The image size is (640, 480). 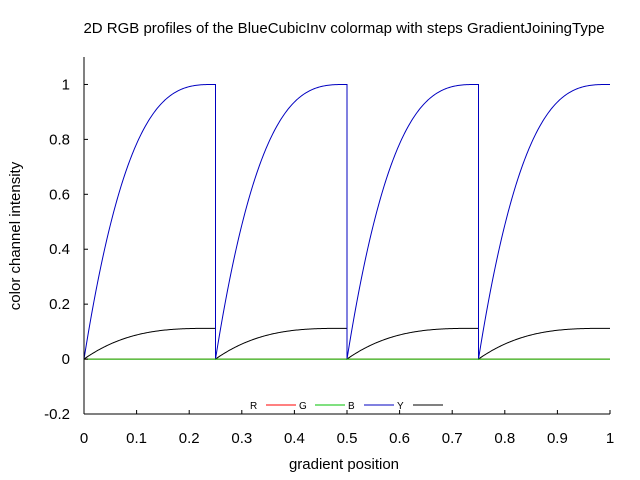 I want to click on y-tick-label: 0.4, so click(x=59, y=249).